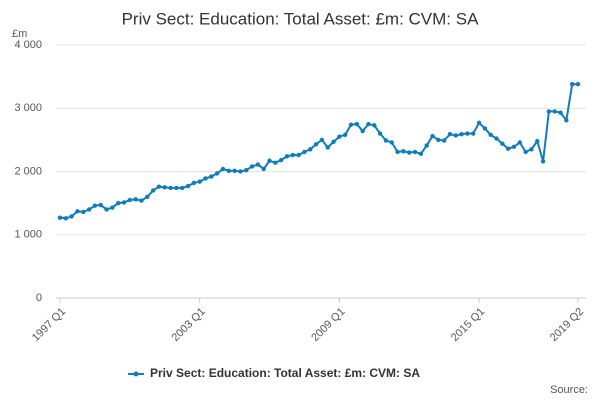  Describe the element at coordinates (28, 235) in the screenshot. I see `y-tick-label: 1 000` at that location.